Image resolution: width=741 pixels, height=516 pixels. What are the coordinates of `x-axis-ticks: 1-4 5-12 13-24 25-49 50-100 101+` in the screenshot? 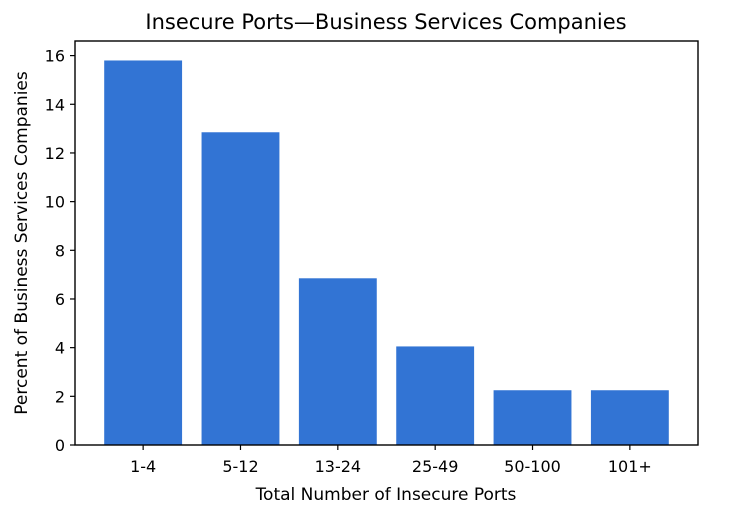 It's located at (391, 460).